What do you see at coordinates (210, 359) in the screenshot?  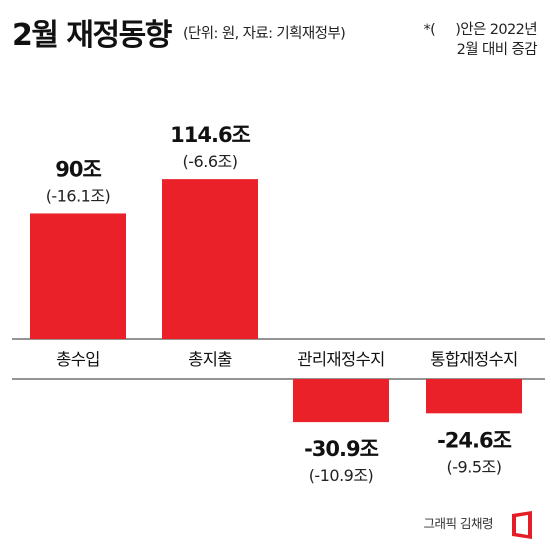 I see `category-label-2: 총지출` at bounding box center [210, 359].